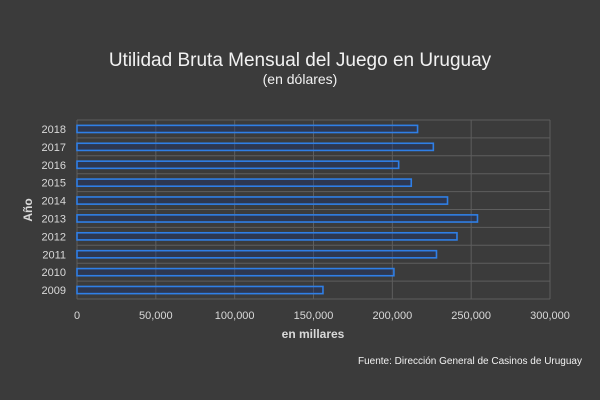 The height and width of the screenshot is (400, 600). I want to click on x-tick-label: 200,000, so click(392, 316).